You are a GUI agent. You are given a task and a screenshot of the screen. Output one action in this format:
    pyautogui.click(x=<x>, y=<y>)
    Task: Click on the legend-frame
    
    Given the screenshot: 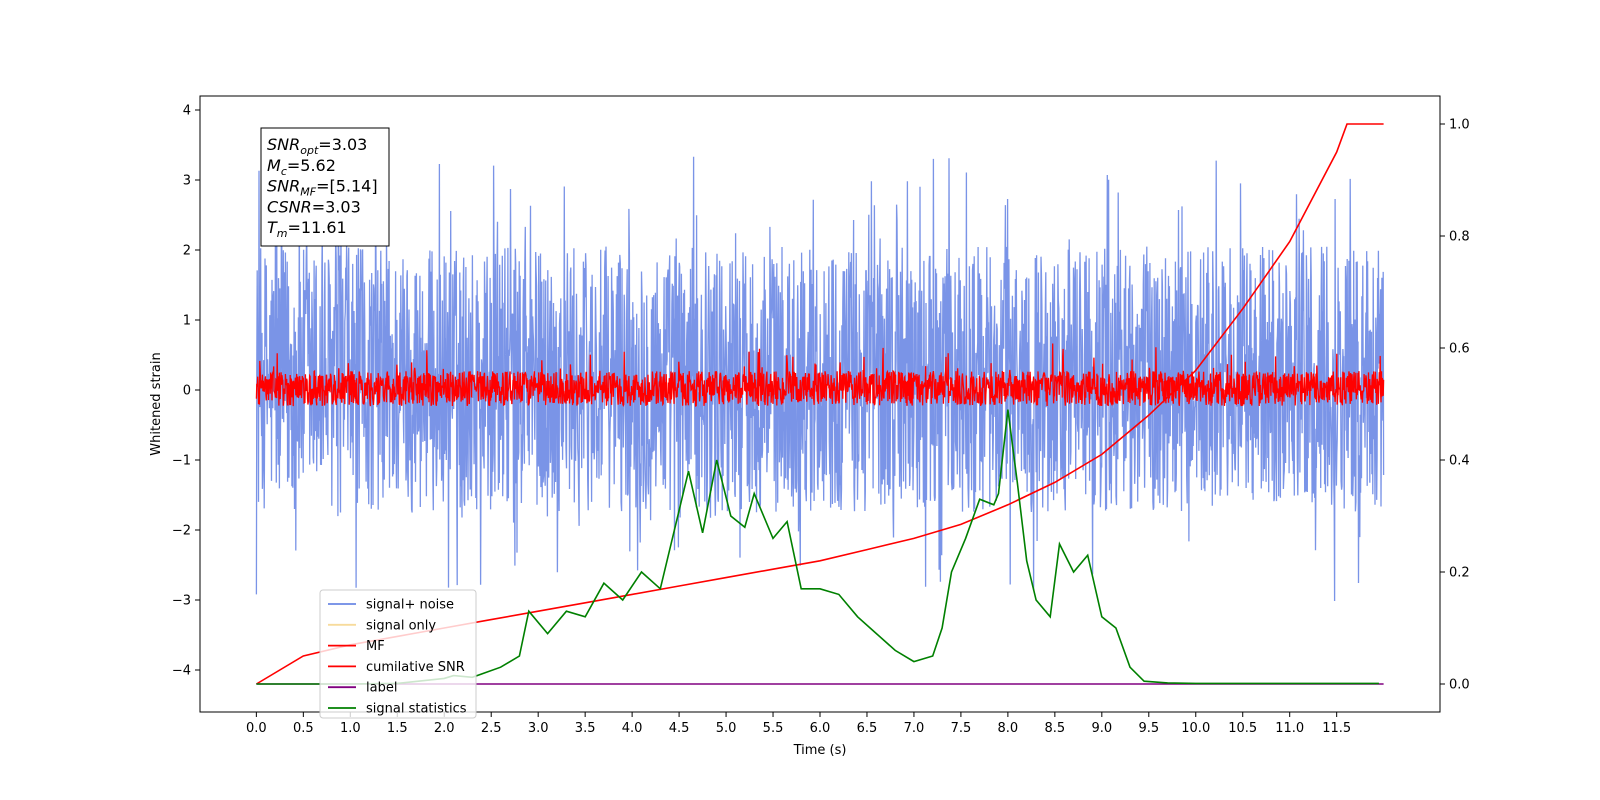 What is the action you would take?
    pyautogui.click(x=398, y=654)
    